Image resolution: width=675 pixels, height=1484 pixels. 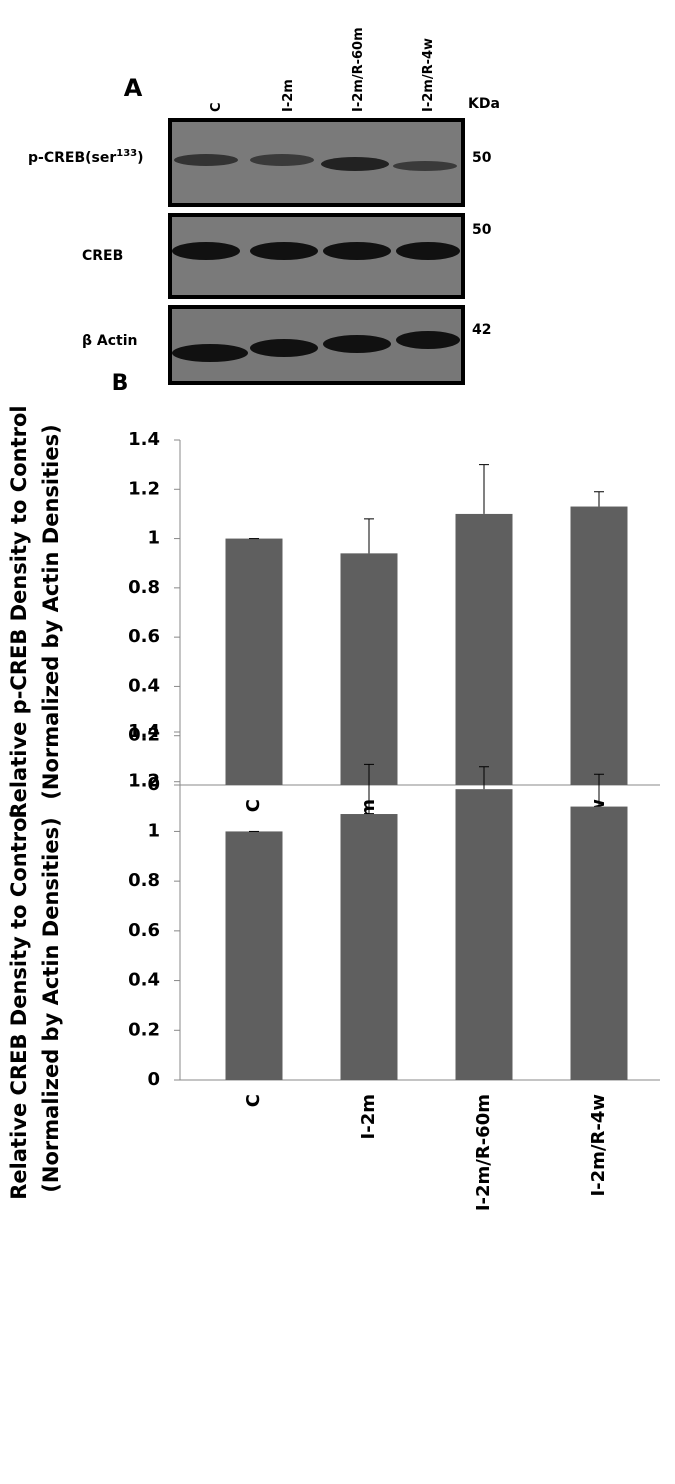 I want to click on y-axis-label: Relative p-CREB Density to Control, so click(x=19, y=611).